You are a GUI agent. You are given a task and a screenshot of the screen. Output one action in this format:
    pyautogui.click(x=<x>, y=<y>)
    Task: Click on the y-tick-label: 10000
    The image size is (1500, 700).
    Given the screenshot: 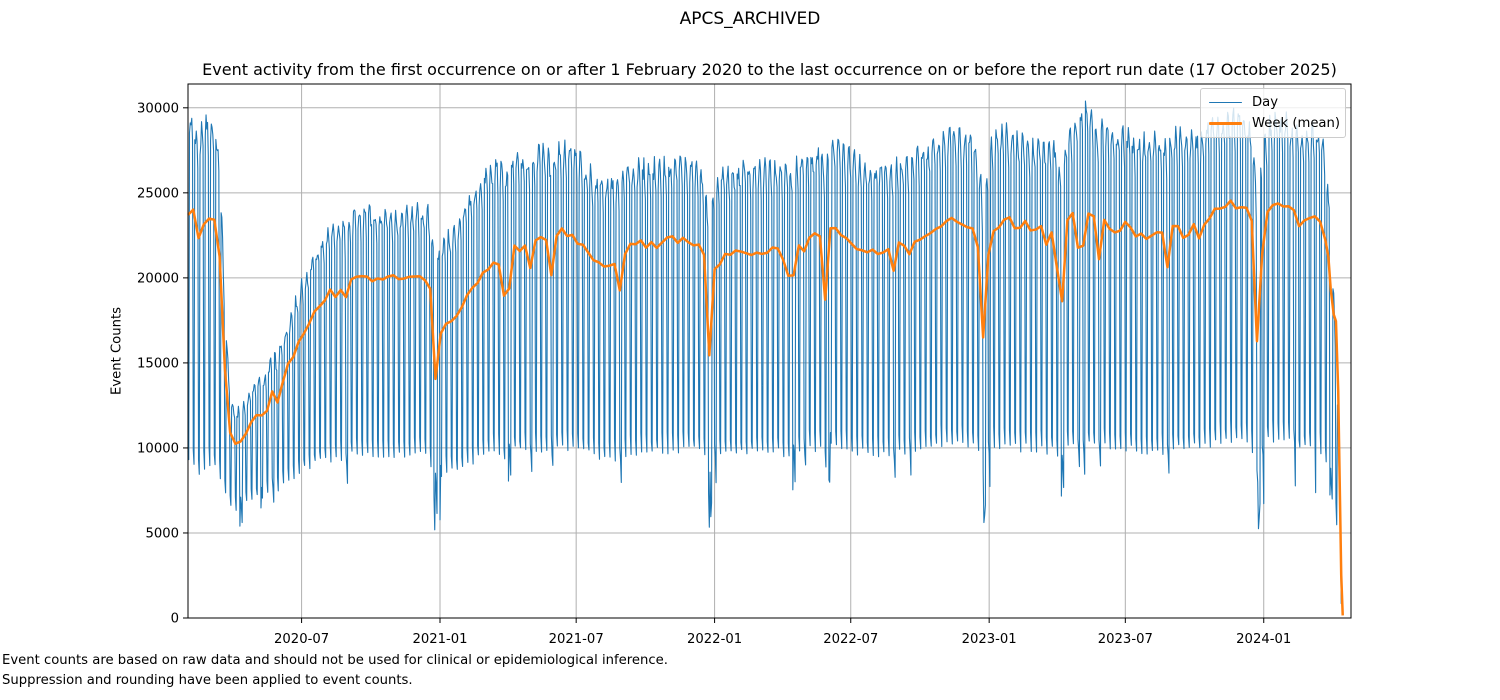 What is the action you would take?
    pyautogui.click(x=158, y=448)
    